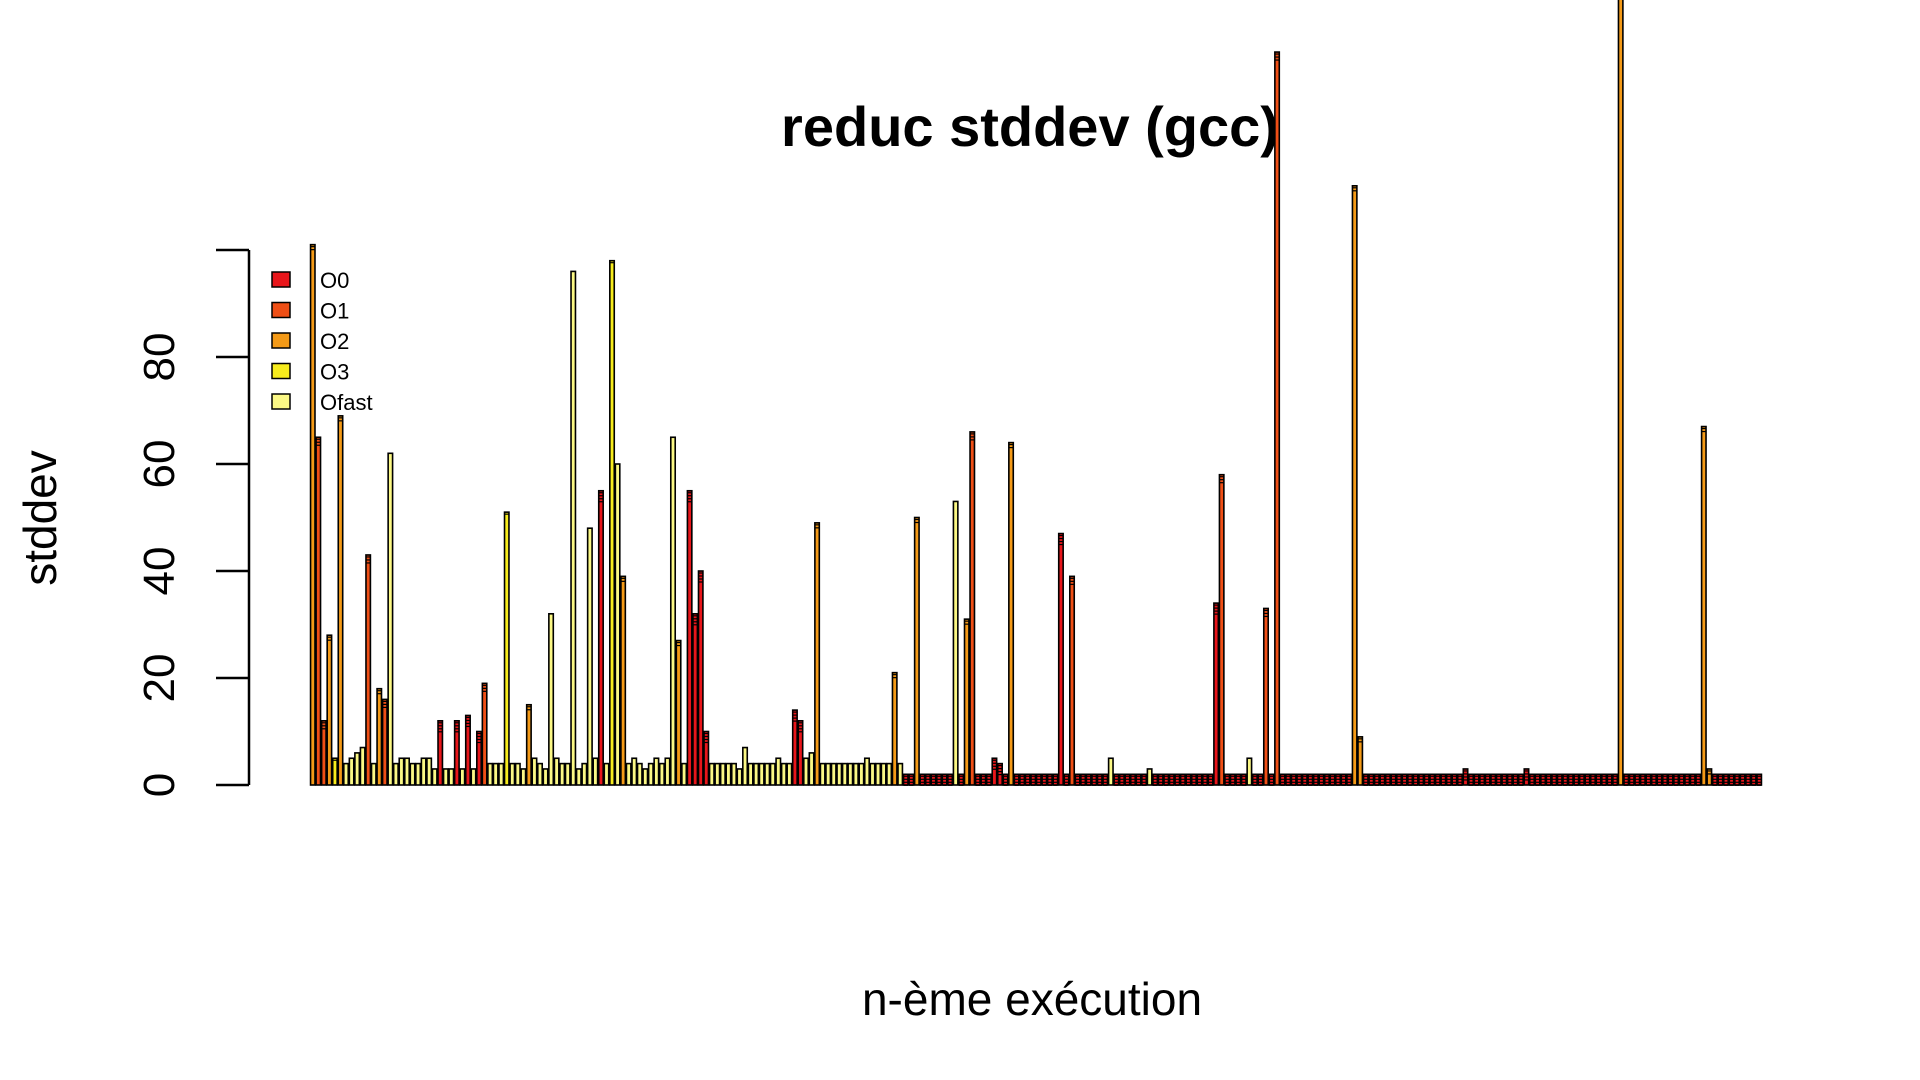 This screenshot has width=1920, height=1080. What do you see at coordinates (310, 341) in the screenshot?
I see `legend-item: O2` at bounding box center [310, 341].